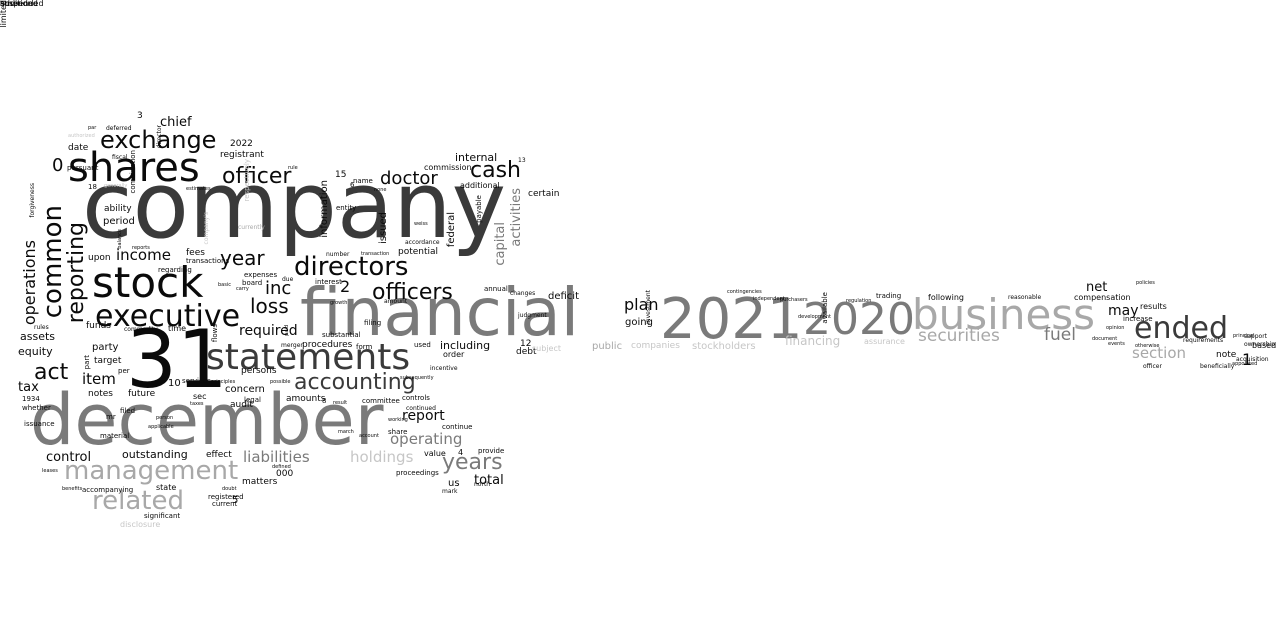 This screenshot has height=640, width=1280. Describe the element at coordinates (41, 327) in the screenshot. I see `cloud-word: rules` at that location.